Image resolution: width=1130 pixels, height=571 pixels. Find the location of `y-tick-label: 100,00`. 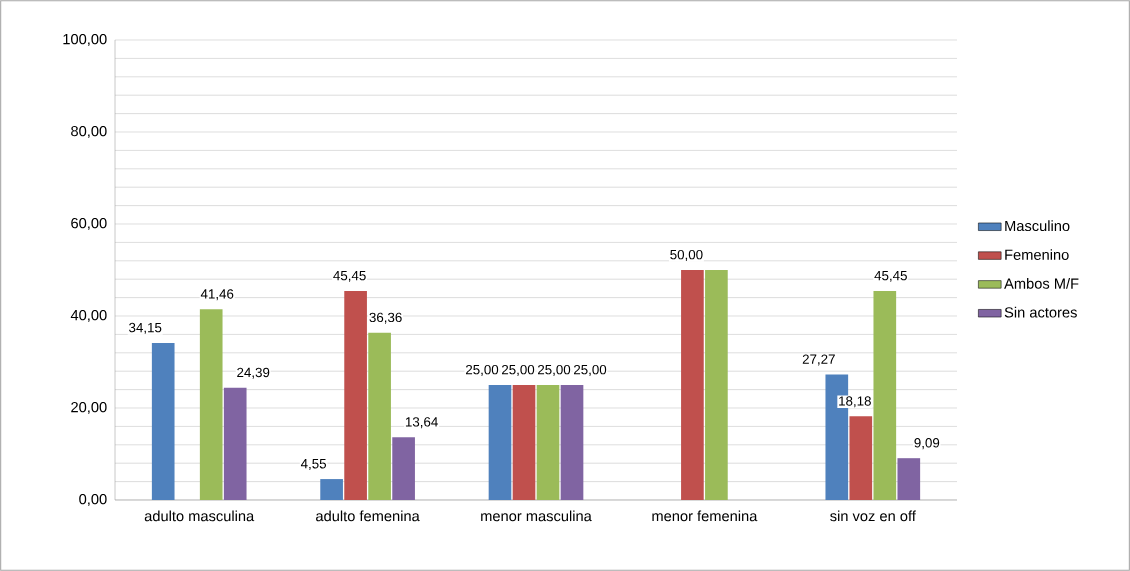

y-tick-label: 100,00 is located at coordinates (85, 40).